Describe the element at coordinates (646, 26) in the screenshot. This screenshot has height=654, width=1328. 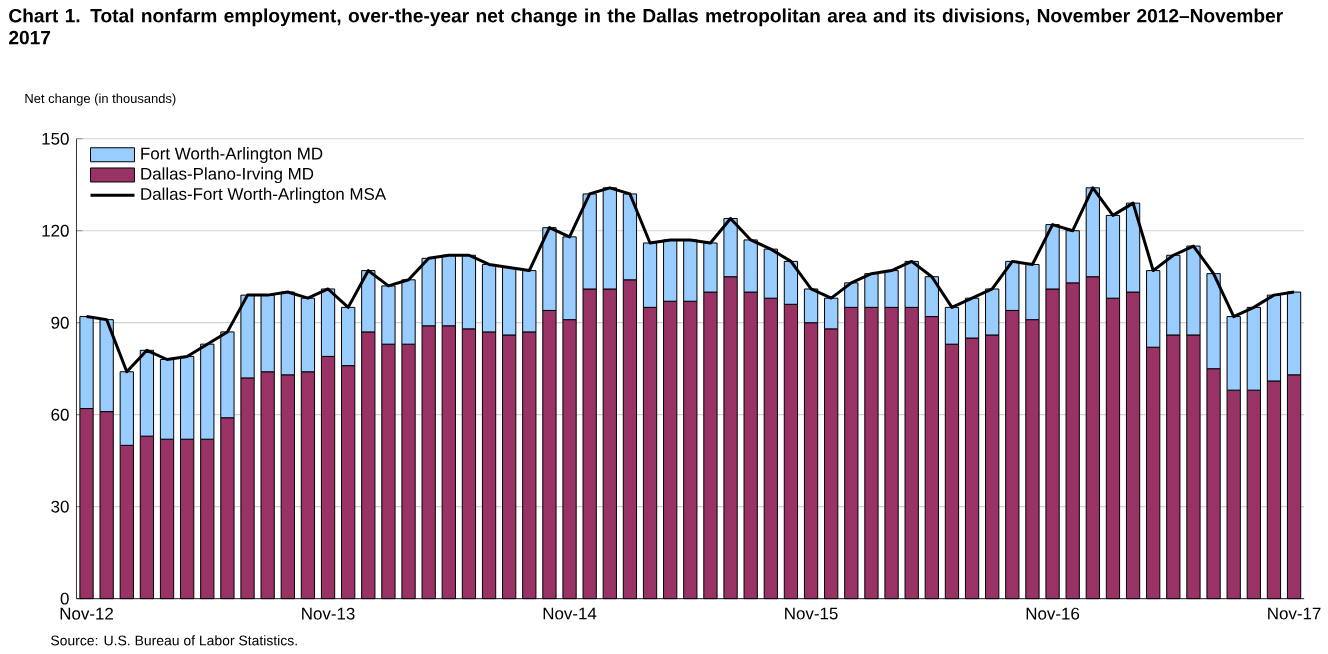
I see `chart-title: Chart 1. Total nonfarm employment, over-the-year net change in the Dallas metropolitan area and its divisions, November 2012–November 2017` at that location.